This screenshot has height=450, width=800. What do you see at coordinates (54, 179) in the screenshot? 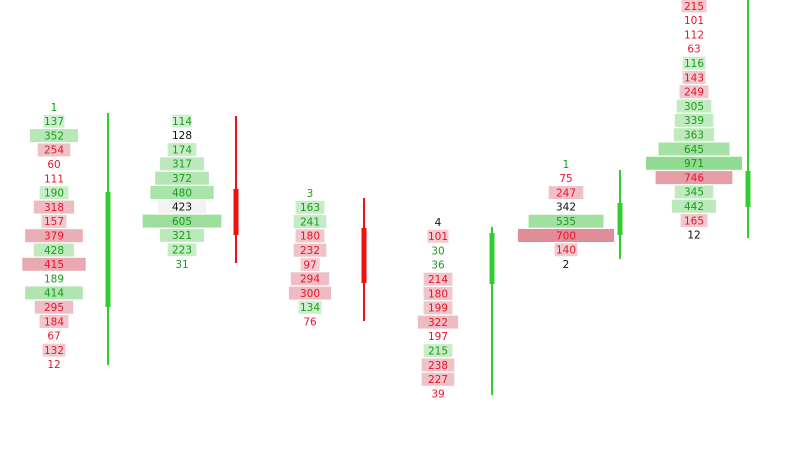
I see `cell-value: 111` at bounding box center [54, 179].